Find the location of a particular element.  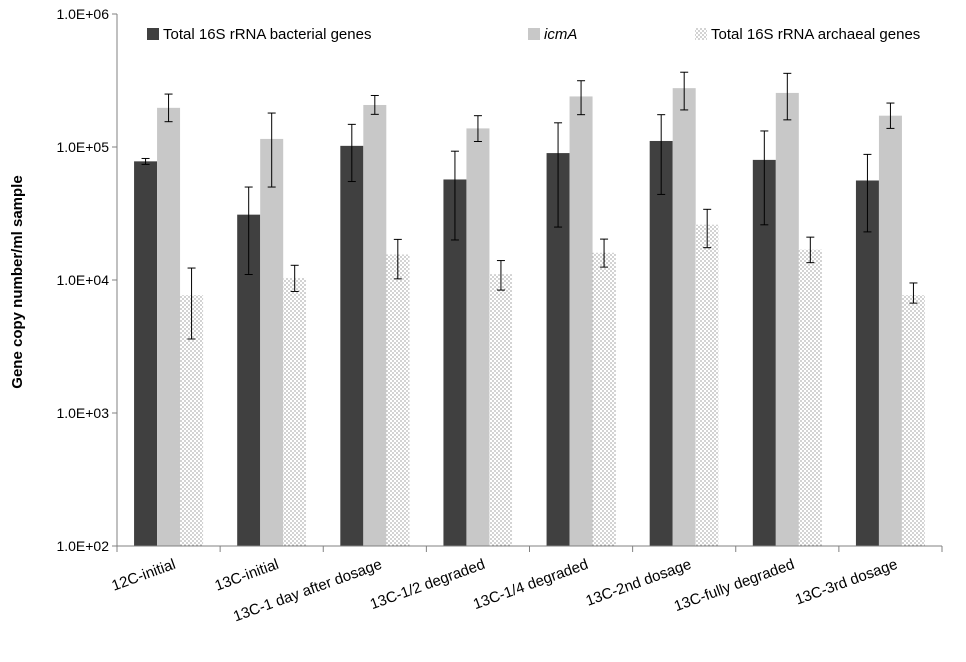

y-tick-label: 1.0E+05 is located at coordinates (82, 147).